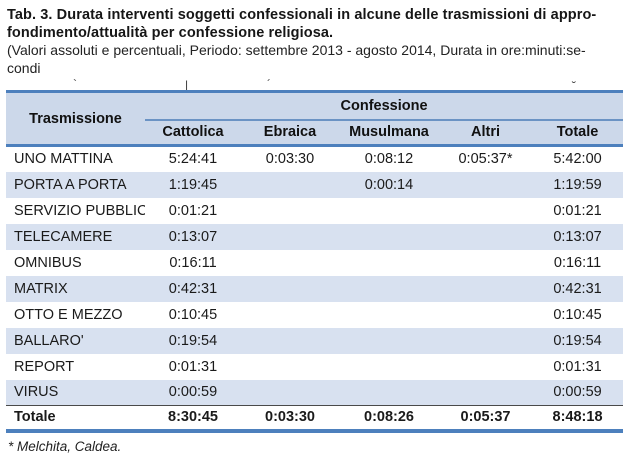 The height and width of the screenshot is (471, 630). Describe the element at coordinates (75, 210) in the screenshot. I see `cell-trasmissione: SERVIZIO PUBBLICO` at that location.